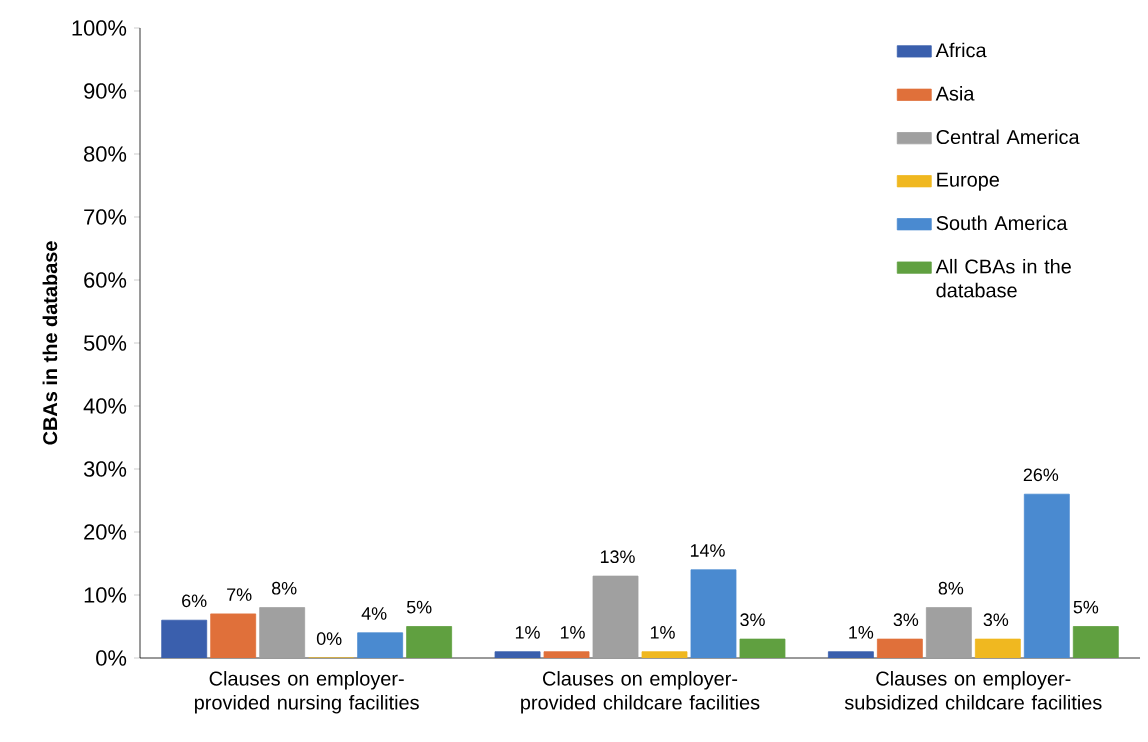 This screenshot has height=742, width=1148. I want to click on y-tick-label: 100%, so click(99, 28).